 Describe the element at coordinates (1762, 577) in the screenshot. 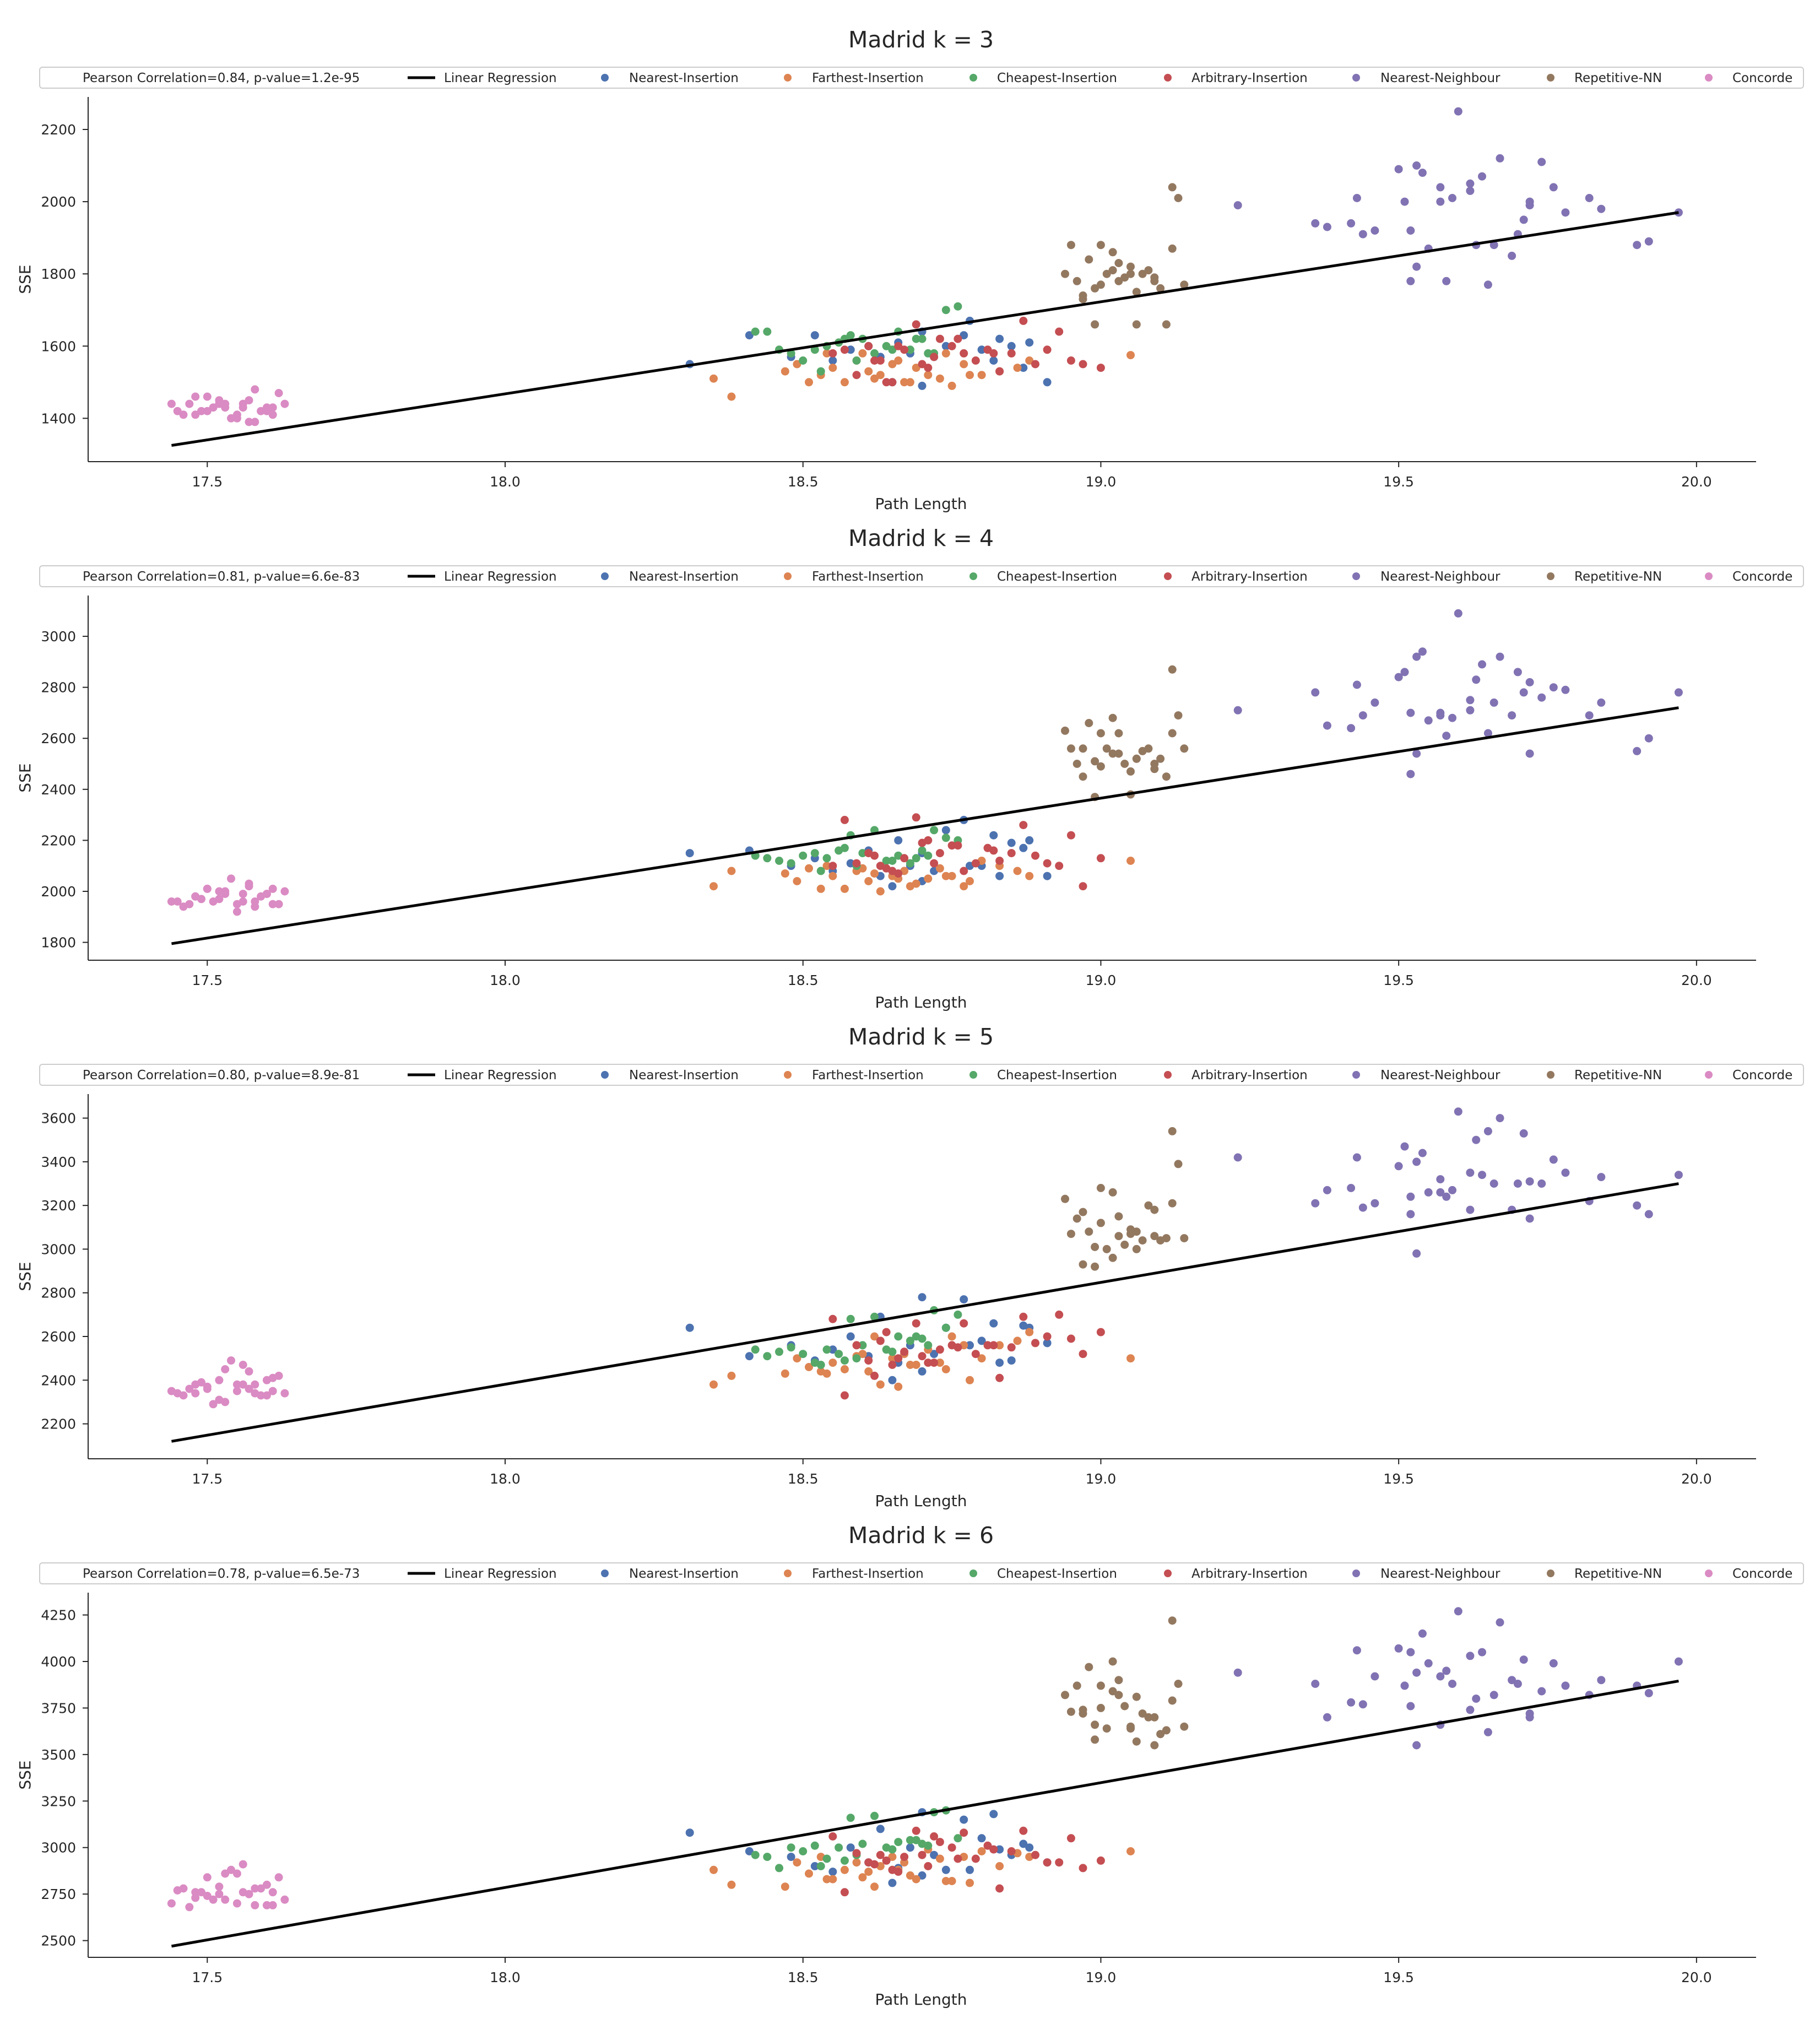

I see `legend-label: Concorde` at that location.